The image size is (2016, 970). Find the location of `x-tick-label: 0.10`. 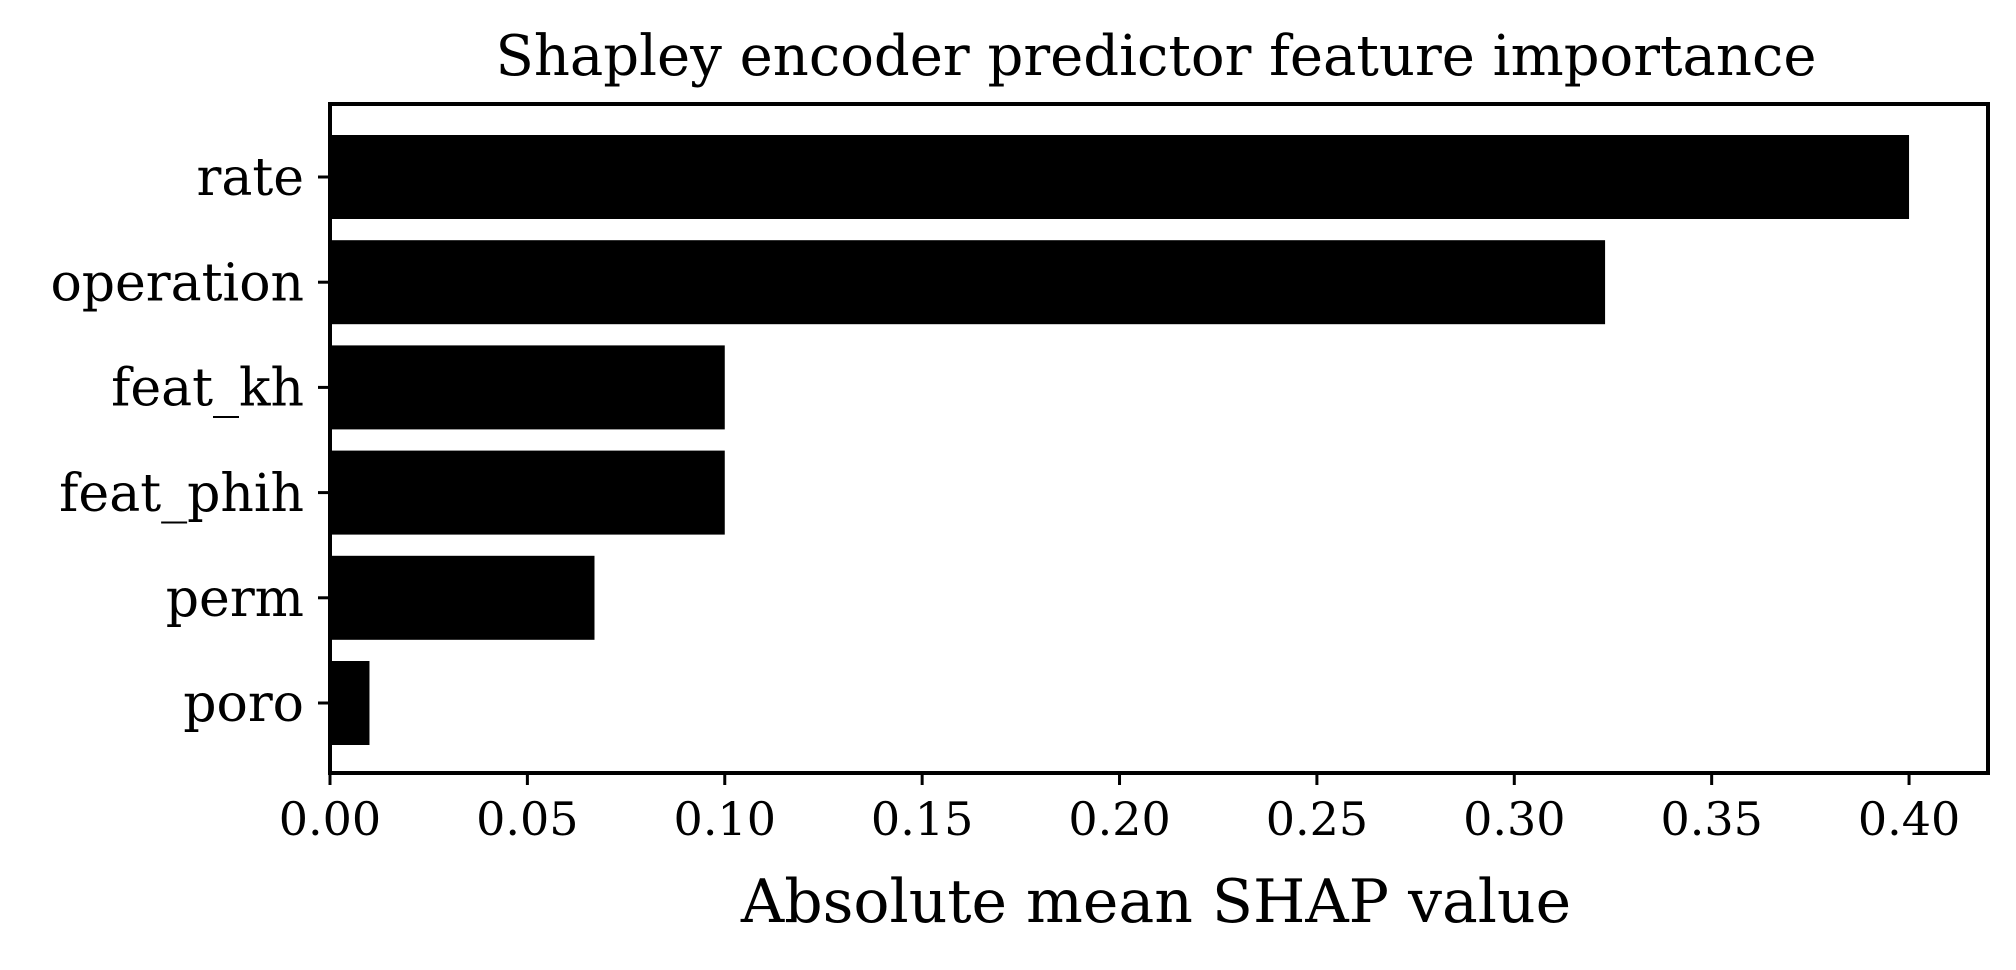

x-tick-label: 0.10 is located at coordinates (725, 819).